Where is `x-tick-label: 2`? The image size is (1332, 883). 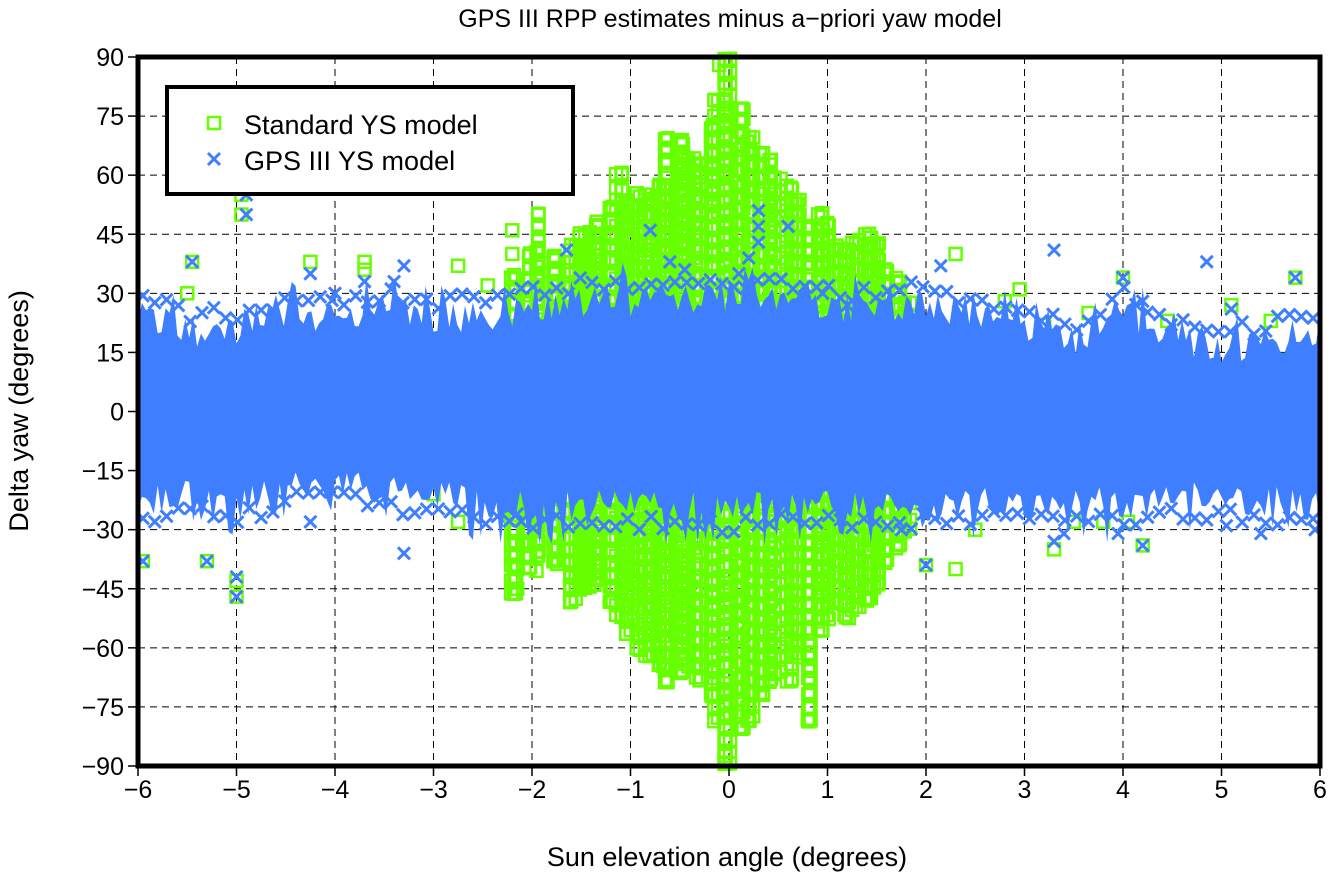
x-tick-label: 2 is located at coordinates (926, 790).